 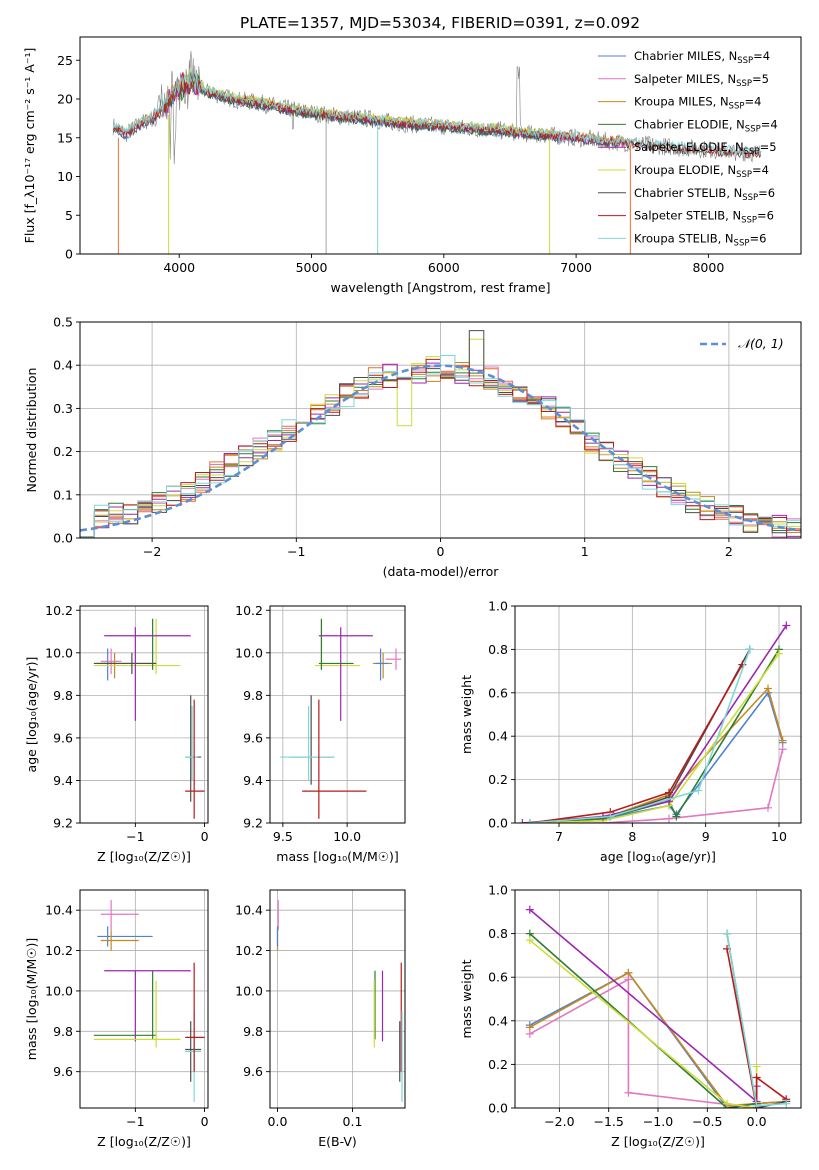 I want to click on y-tick-label: 15, so click(x=65, y=137).